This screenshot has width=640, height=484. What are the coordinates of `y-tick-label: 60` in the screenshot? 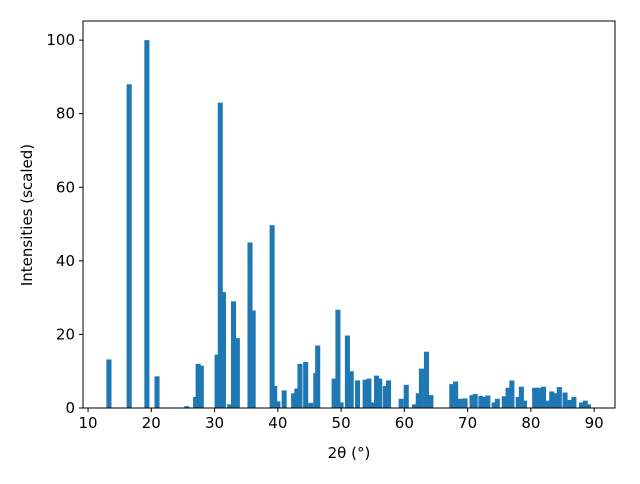 It's located at (65, 187).